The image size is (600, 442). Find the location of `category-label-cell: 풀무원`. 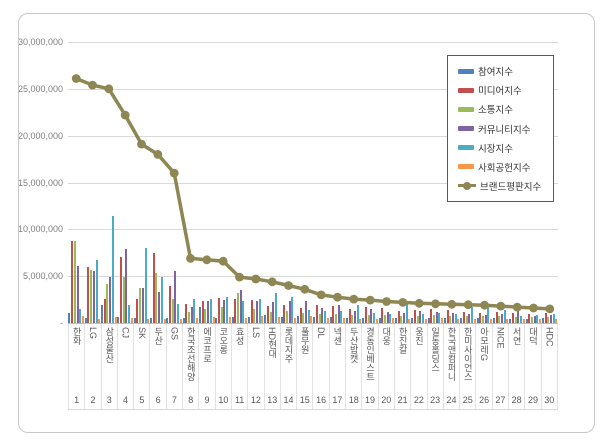

category-label-cell: 풀무원 is located at coordinates (305, 358).